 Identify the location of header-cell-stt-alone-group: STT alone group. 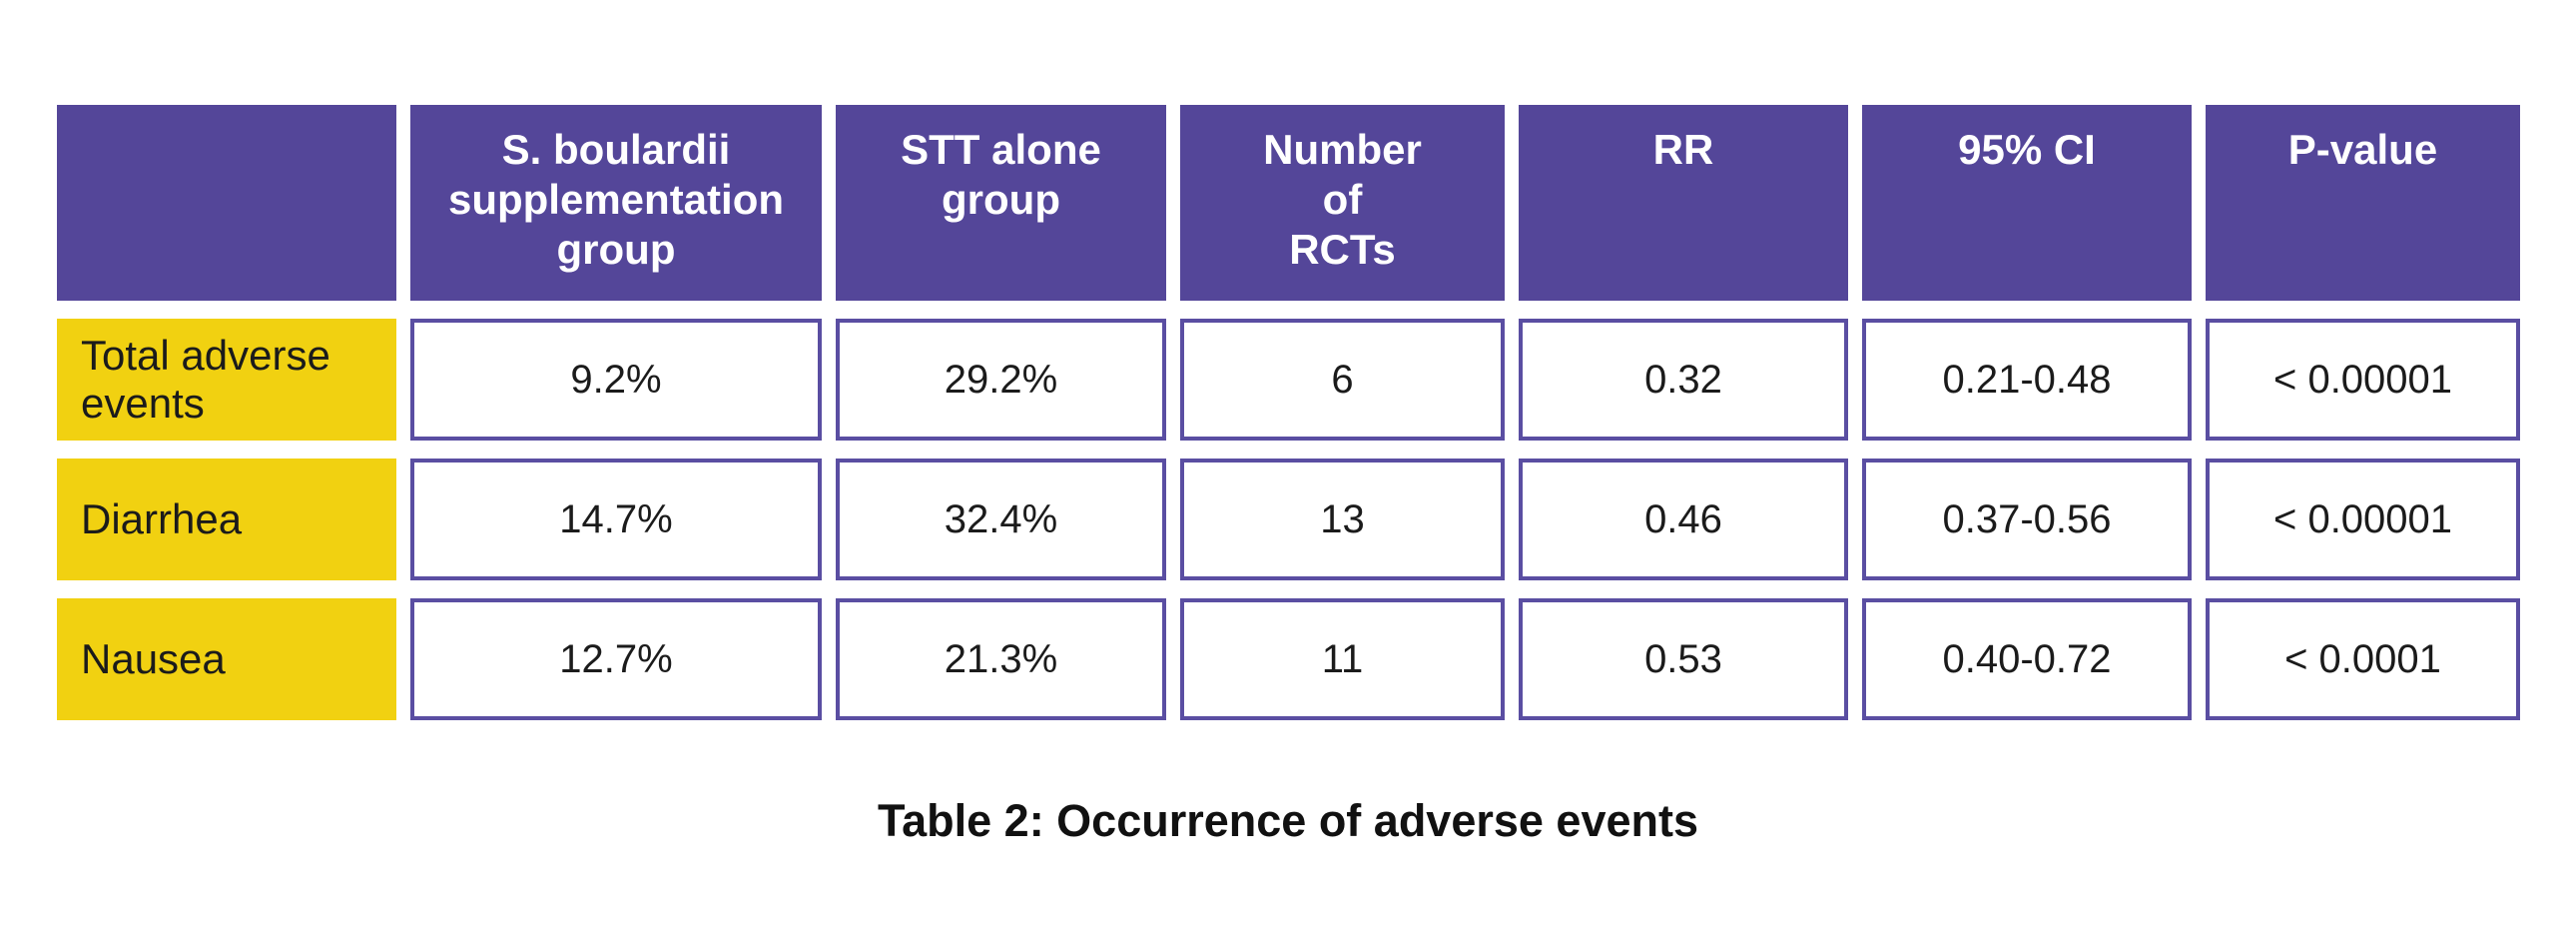
(1001, 203).